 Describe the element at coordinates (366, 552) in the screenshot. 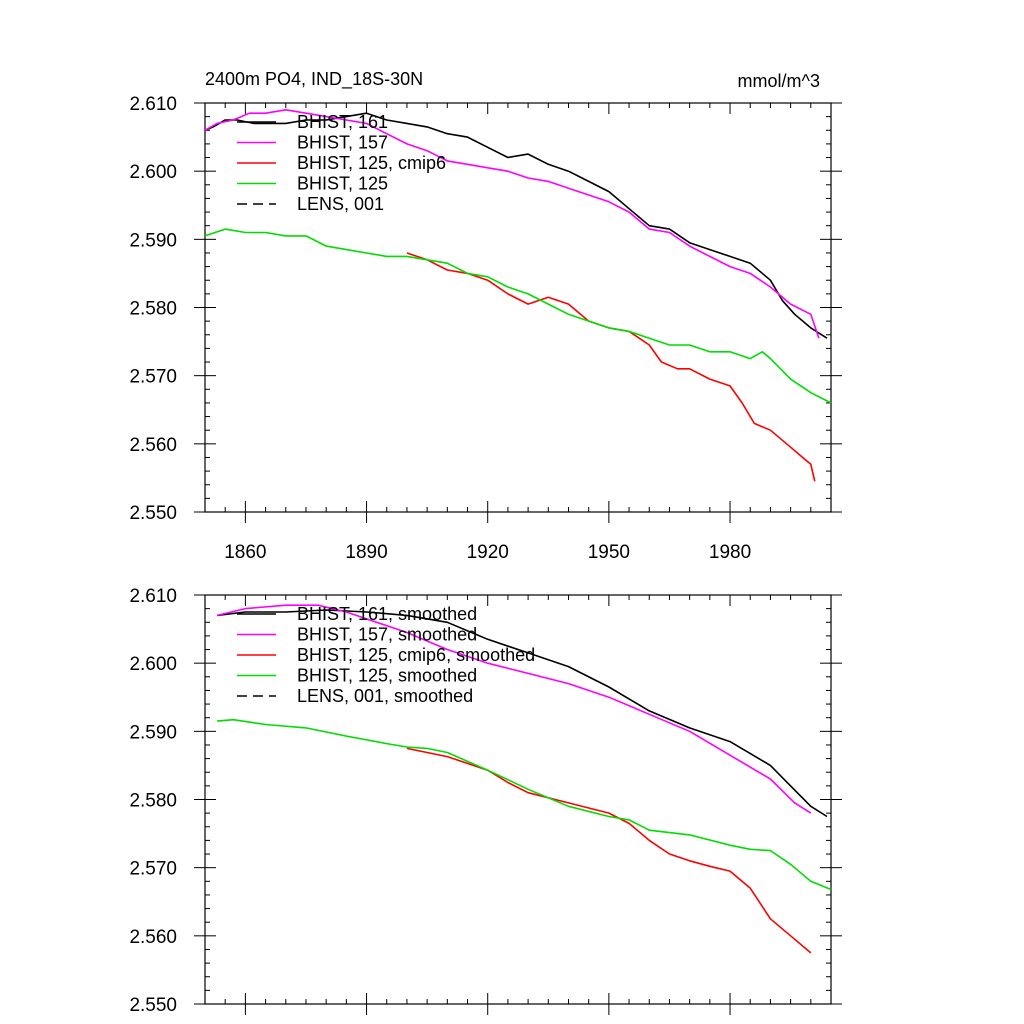

I see `top-x-tick-label: 1890` at that location.